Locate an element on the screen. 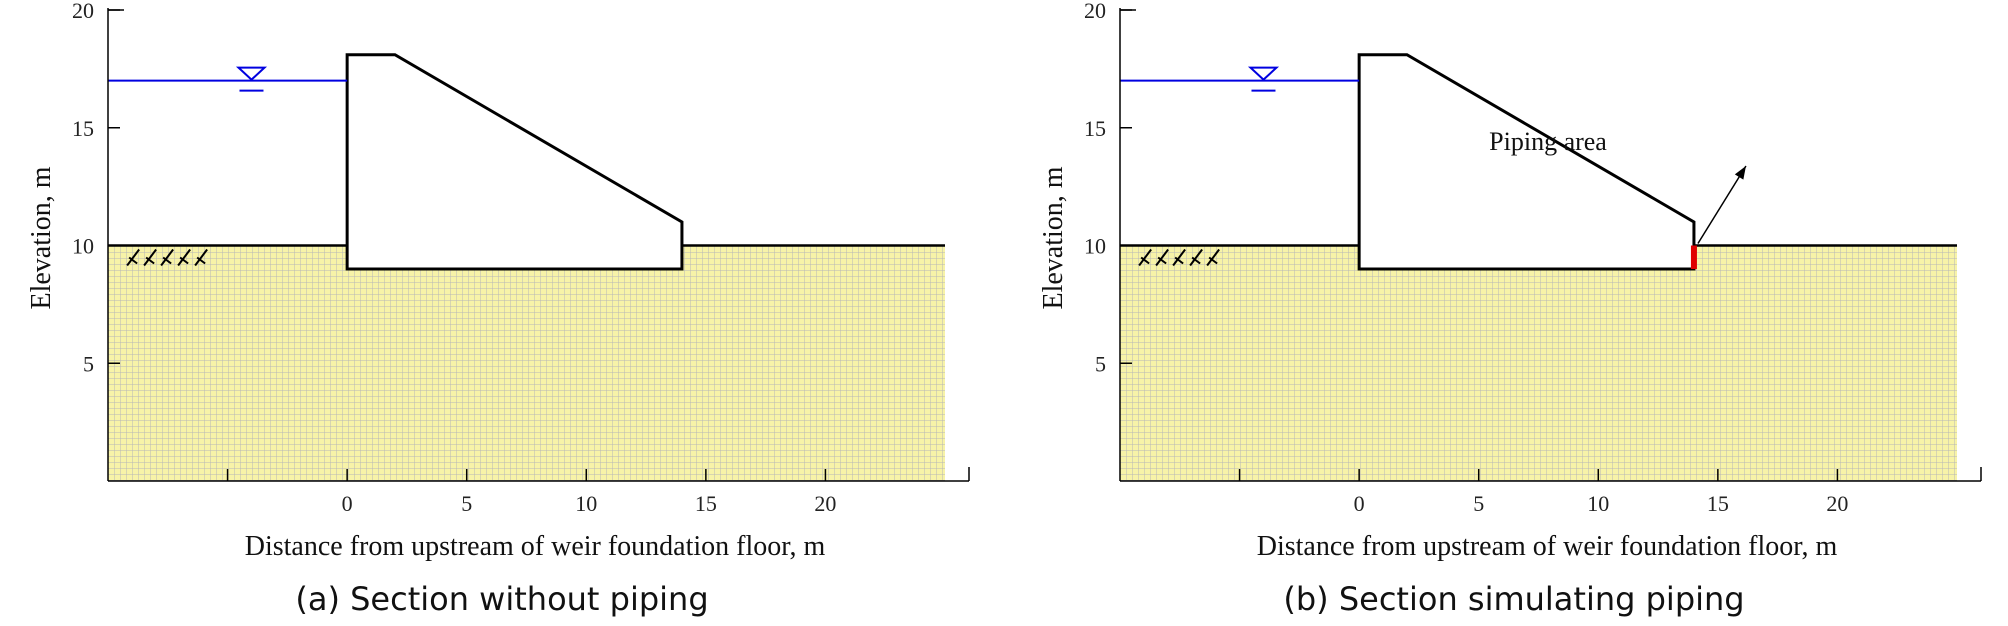  caption-b: (b) Section simulating piping is located at coordinates (1514, 599).